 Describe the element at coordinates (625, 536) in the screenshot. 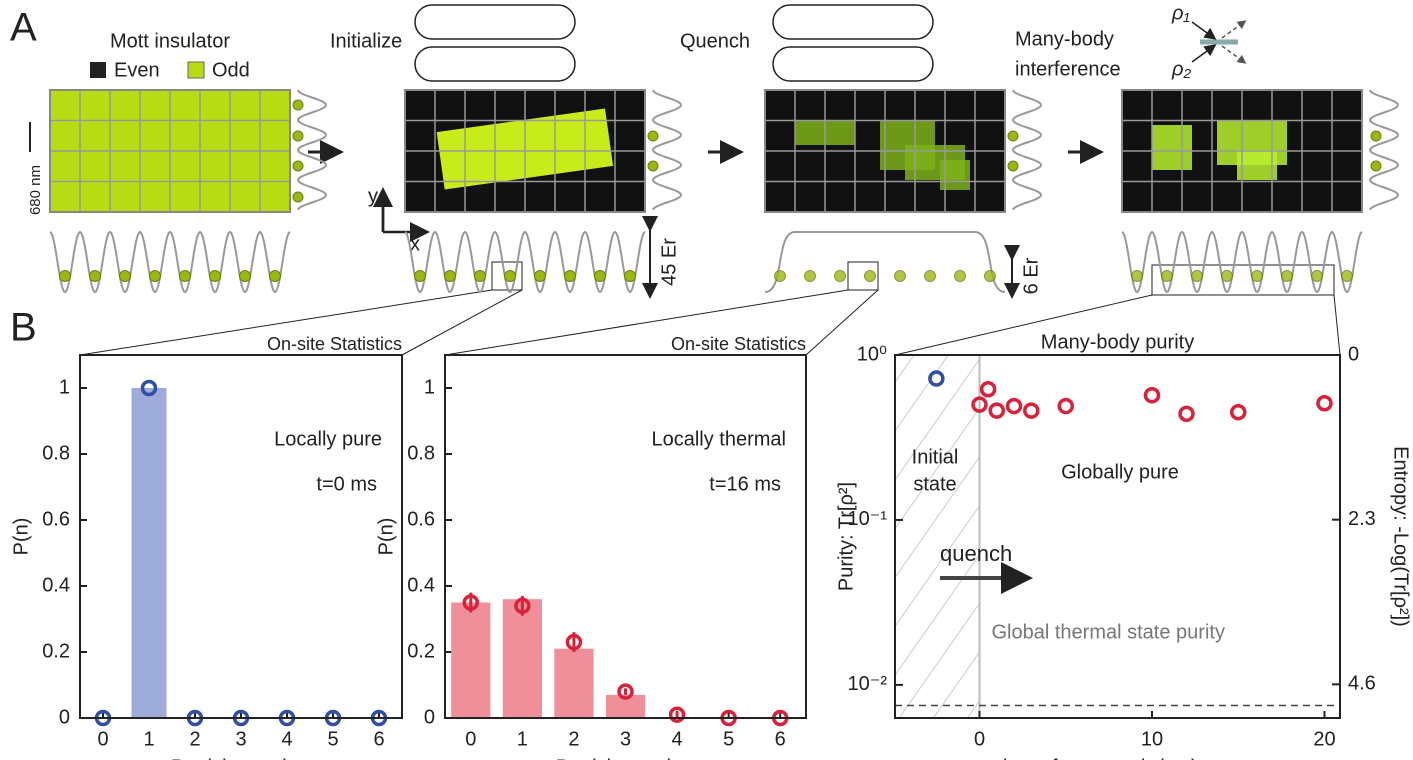

I see `plot-frame` at that location.